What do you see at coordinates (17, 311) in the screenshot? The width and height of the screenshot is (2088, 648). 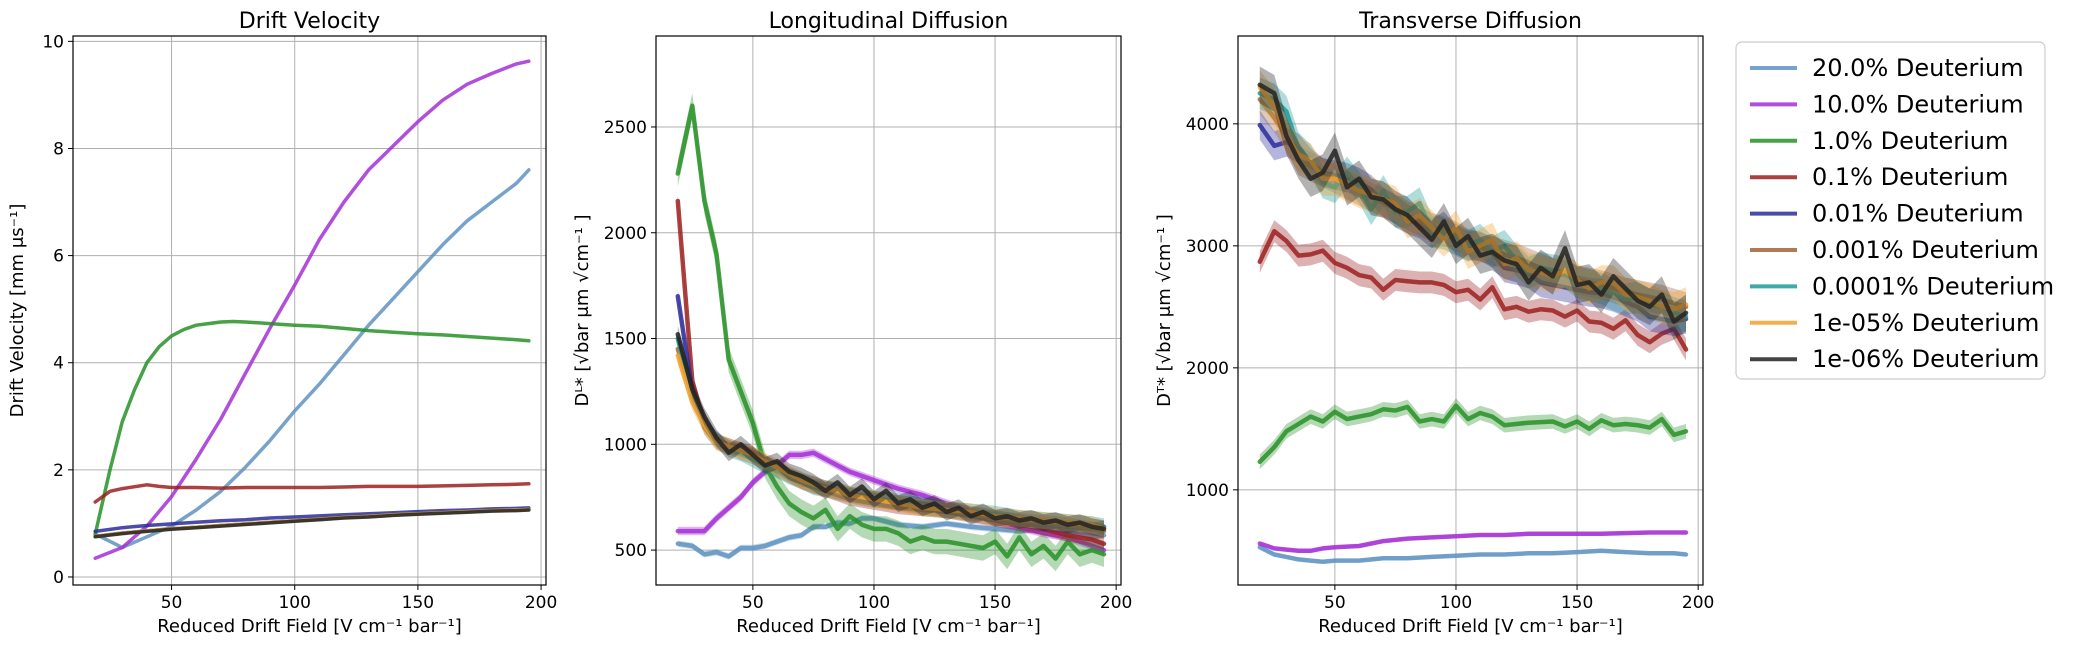 I see `y-axis-label: Drift Velocity [mm μs⁻¹]` at bounding box center [17, 311].